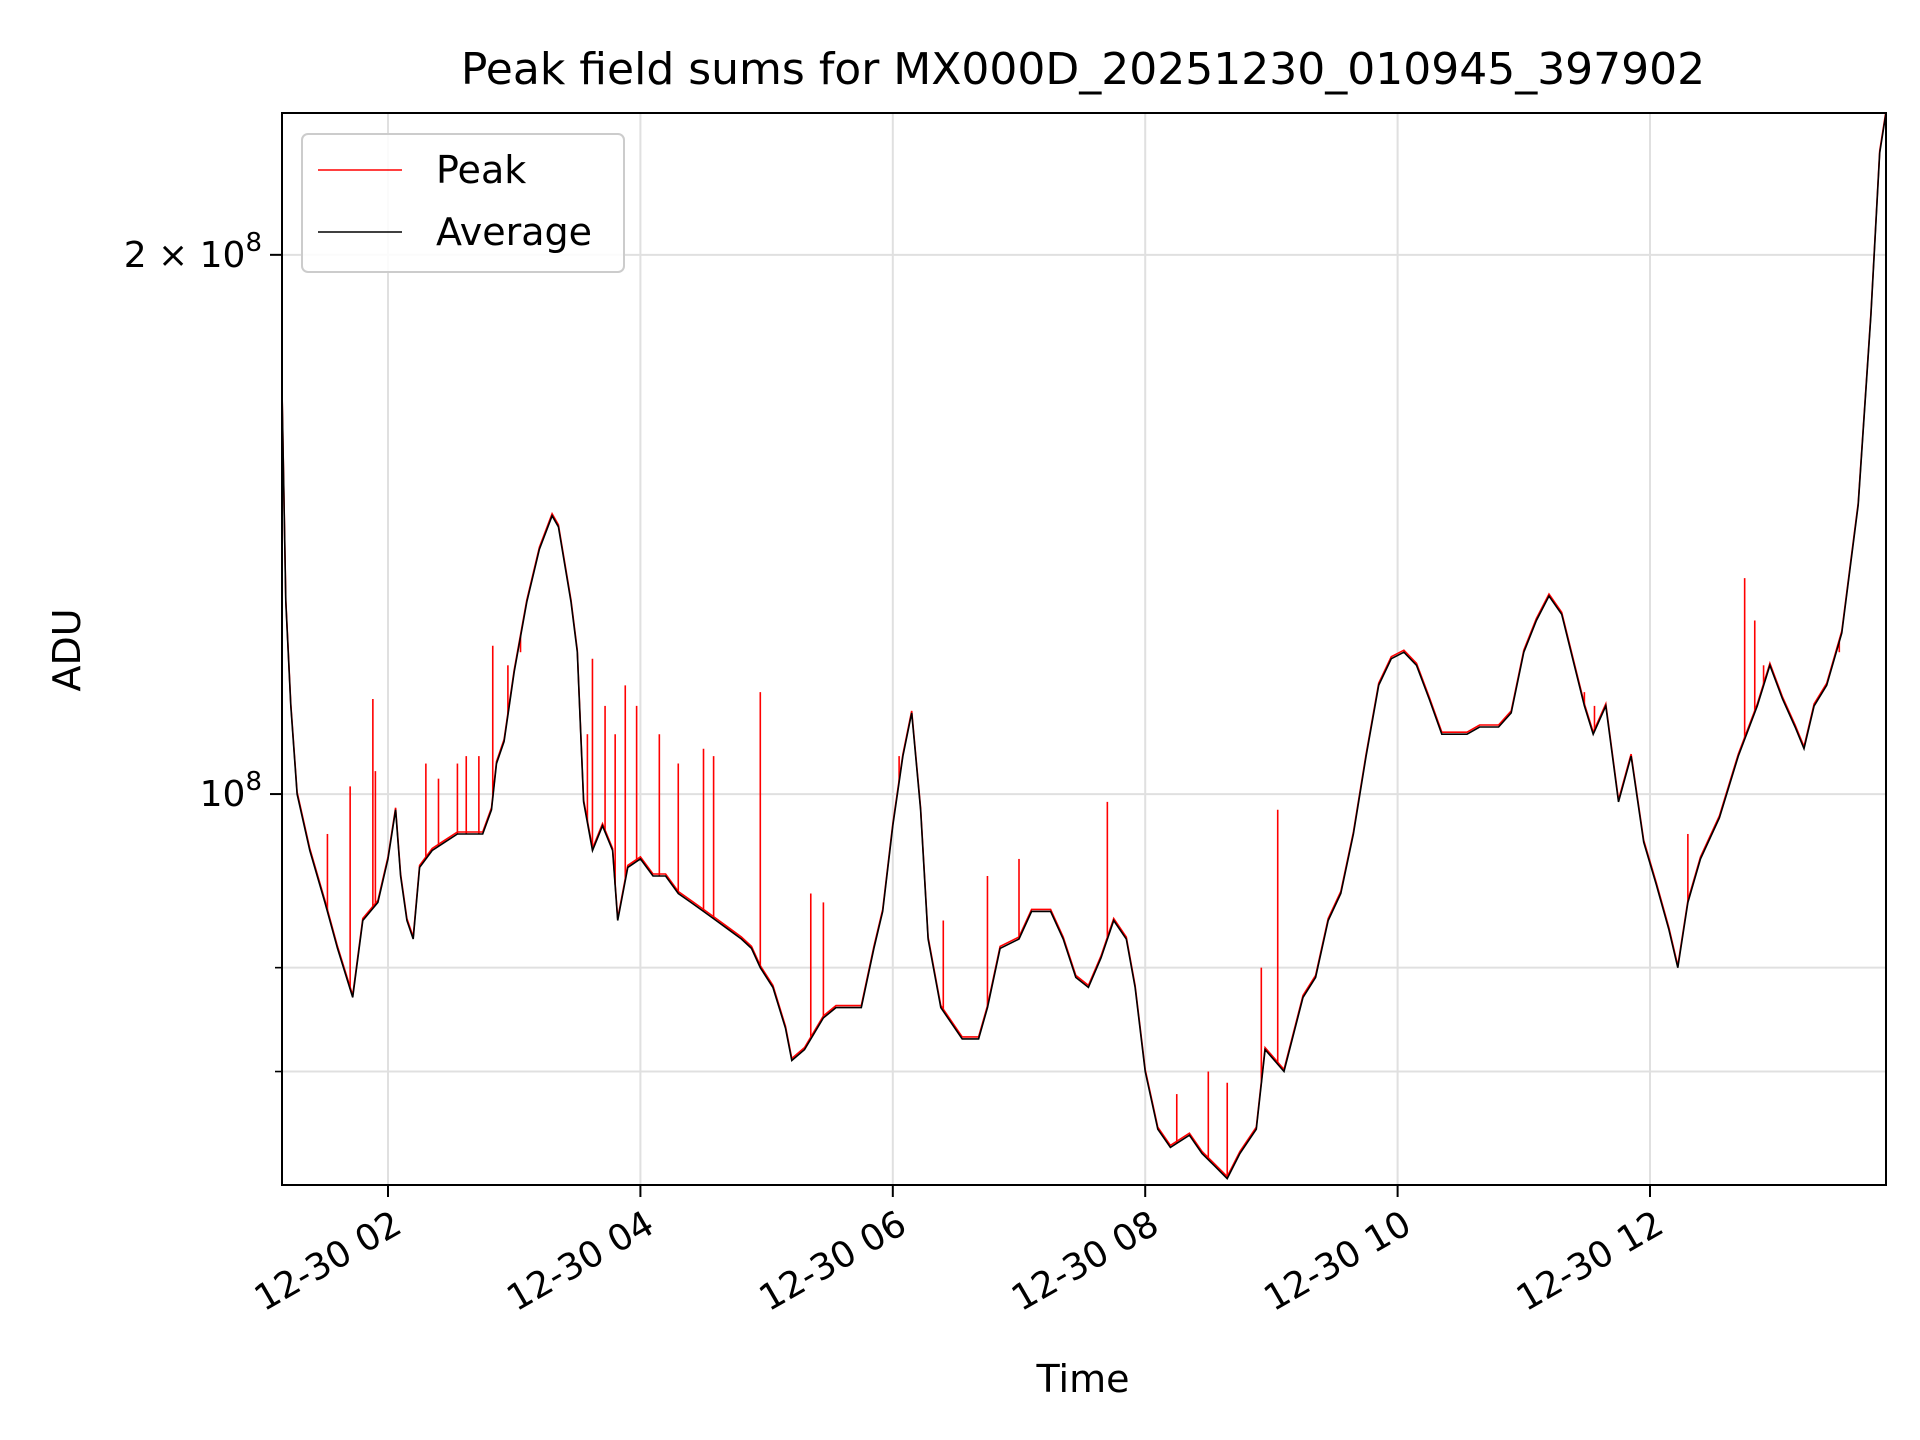 This screenshot has width=1920, height=1440. Describe the element at coordinates (67, 649) in the screenshot. I see `y-axis-label: ADU` at that location.